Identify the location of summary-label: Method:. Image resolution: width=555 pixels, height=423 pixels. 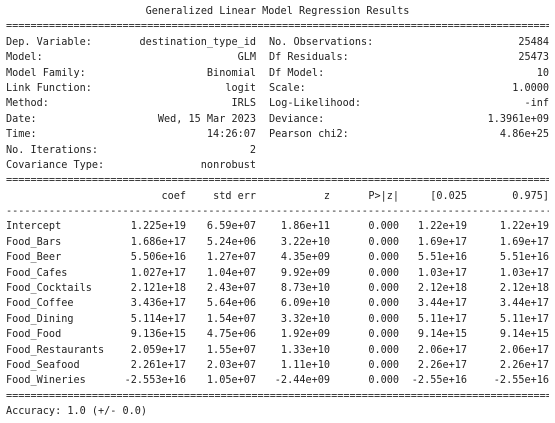
(27, 104).